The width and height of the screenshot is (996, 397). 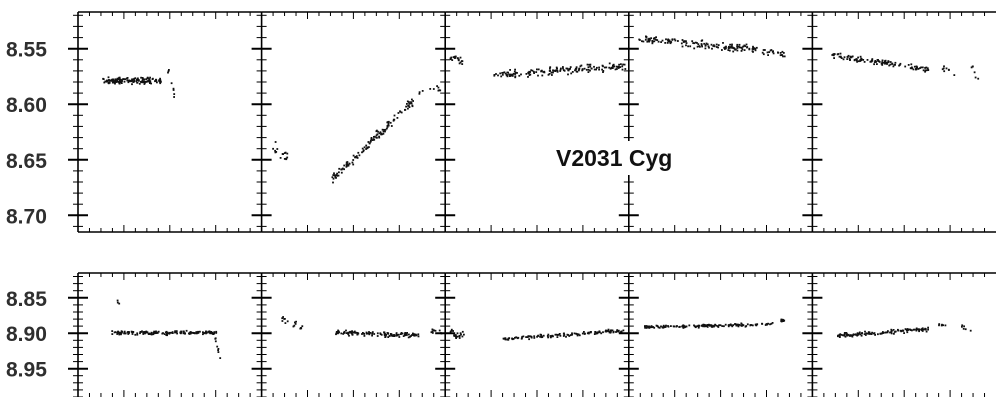 What do you see at coordinates (614, 158) in the screenshot?
I see `star-label-background` at bounding box center [614, 158].